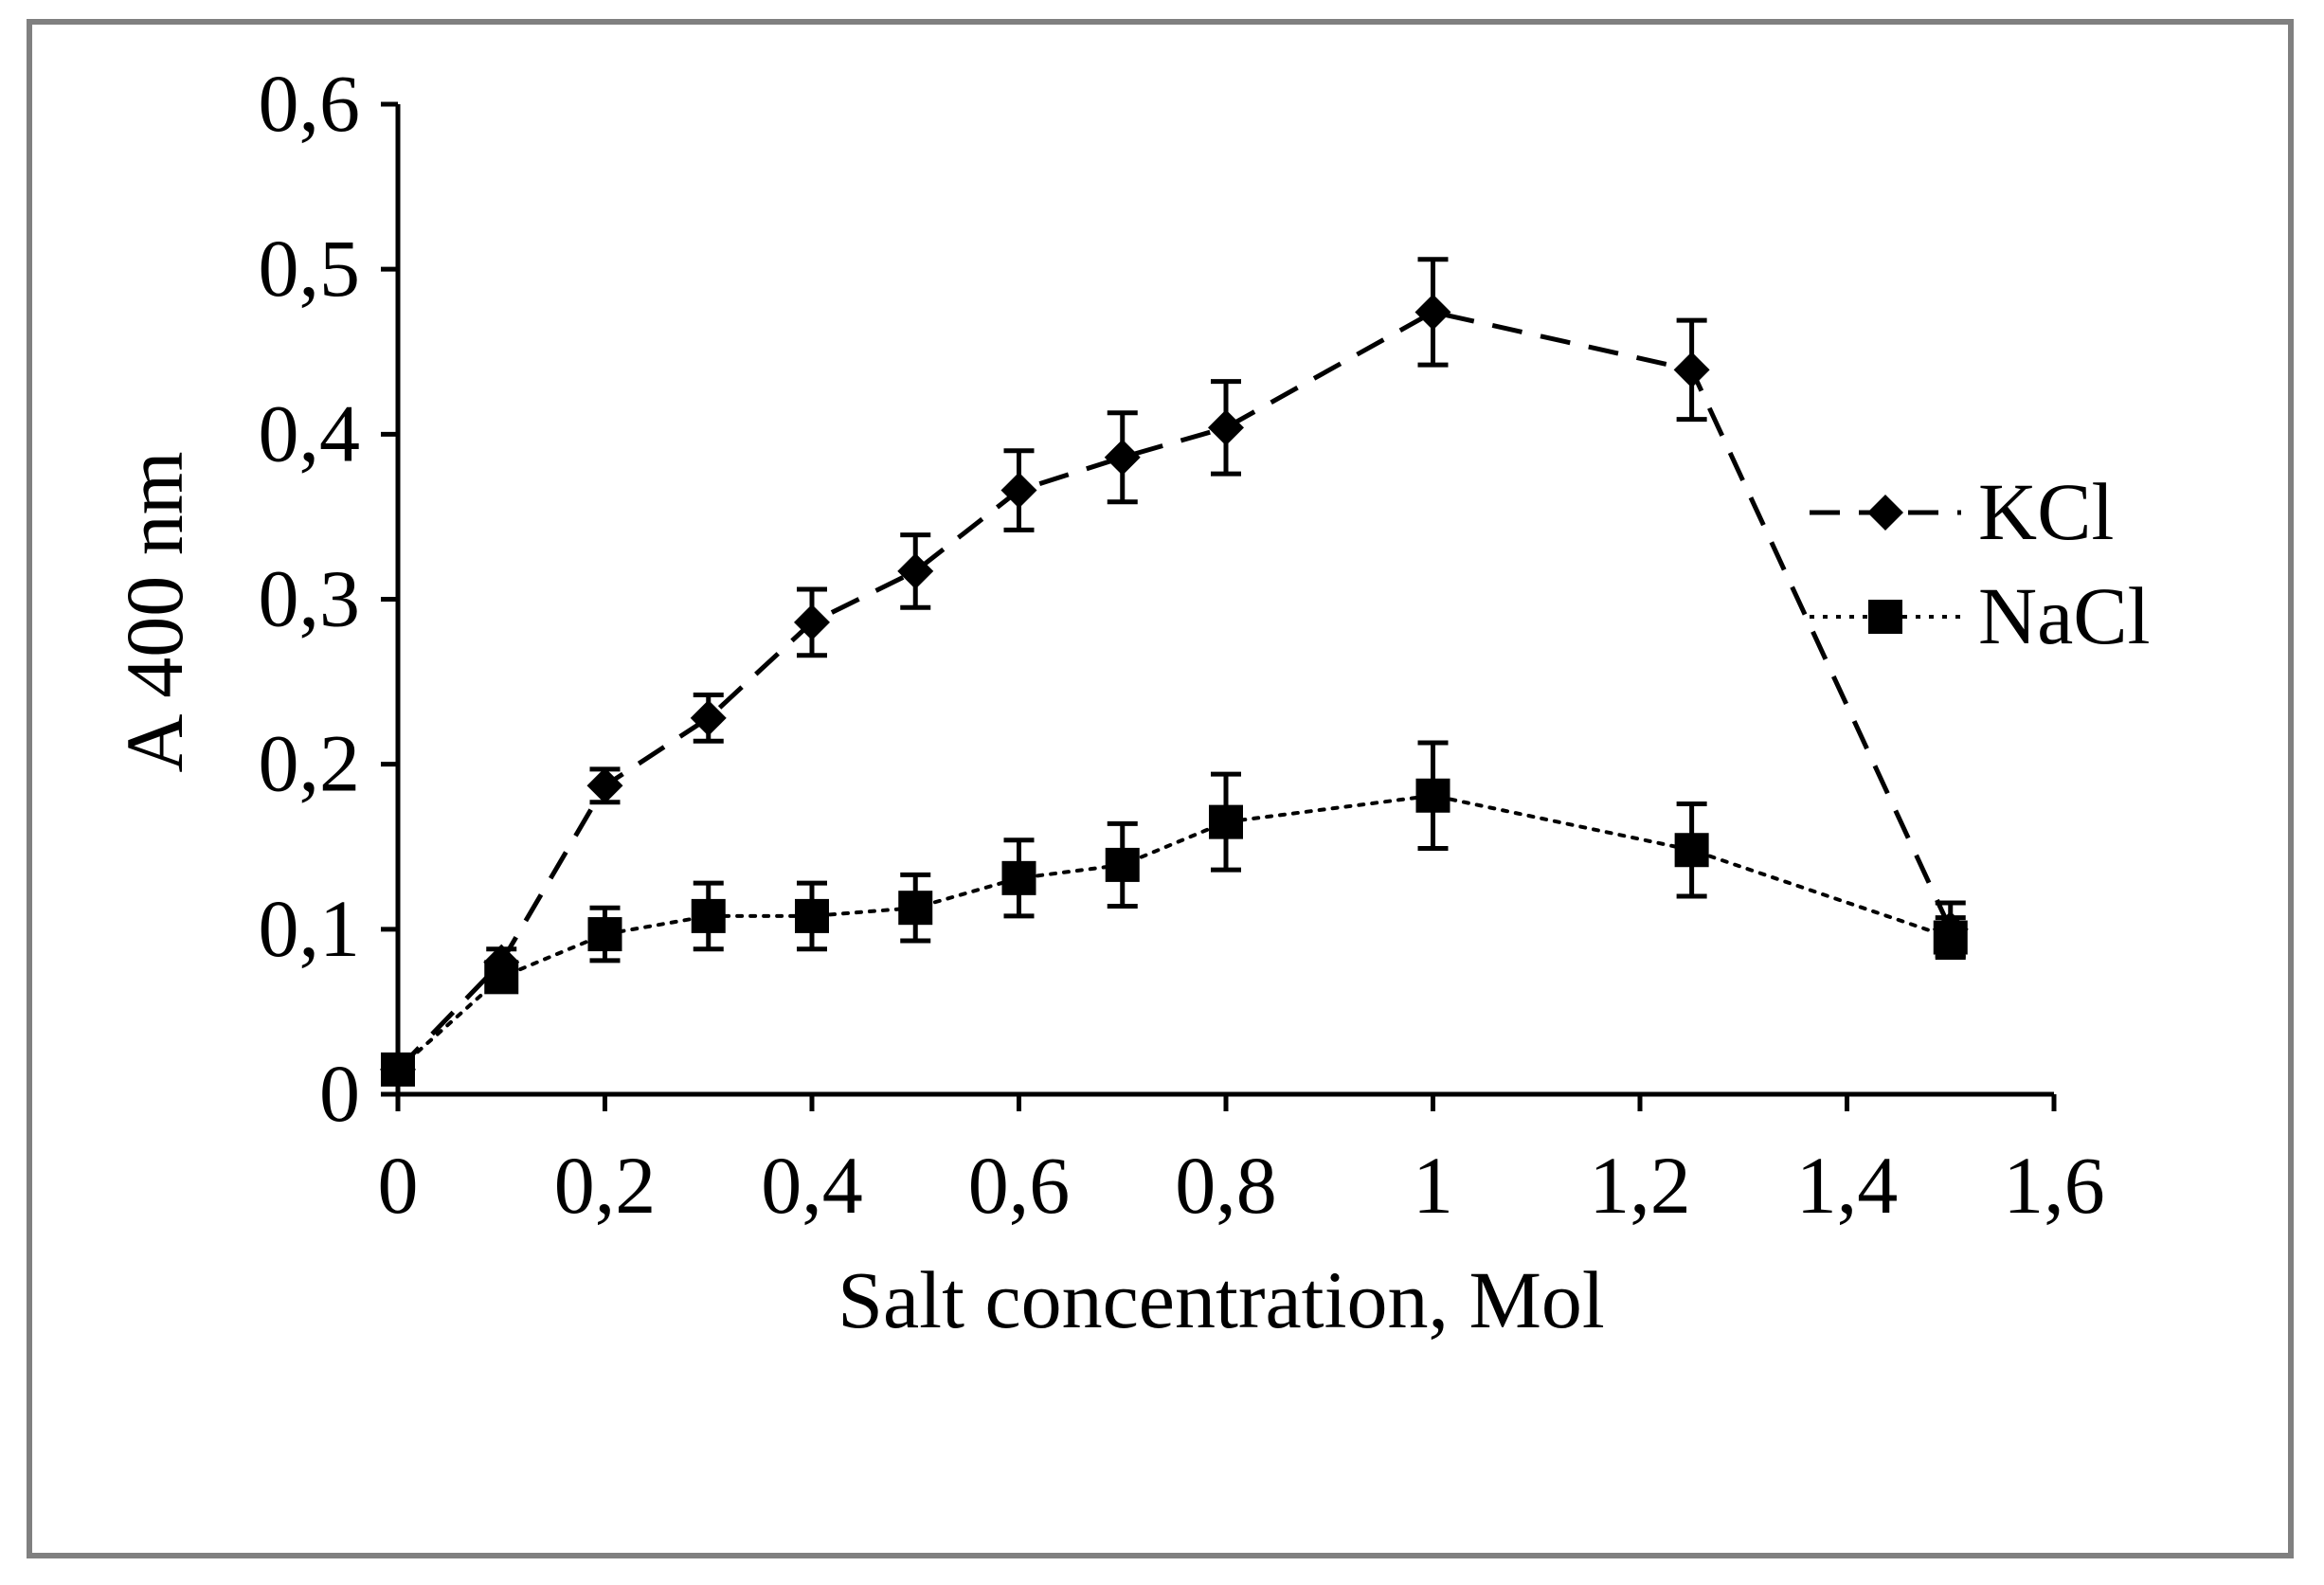 The image size is (2324, 1585). What do you see at coordinates (1433, 1185) in the screenshot?
I see `x-tick-label: 1` at bounding box center [1433, 1185].